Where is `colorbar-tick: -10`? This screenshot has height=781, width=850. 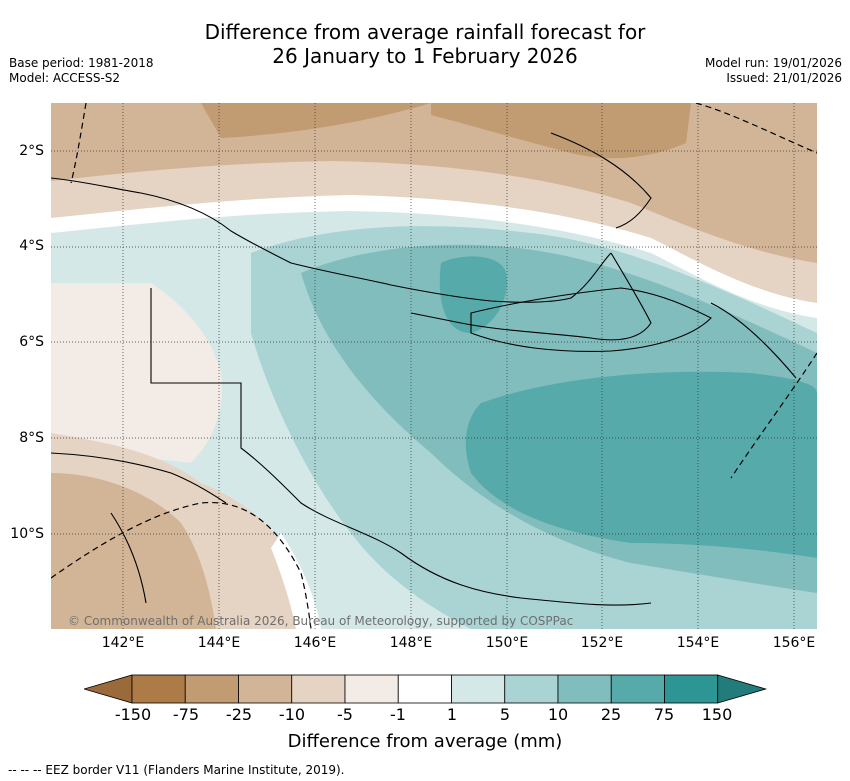
colorbar-tick: -10 is located at coordinates (292, 714).